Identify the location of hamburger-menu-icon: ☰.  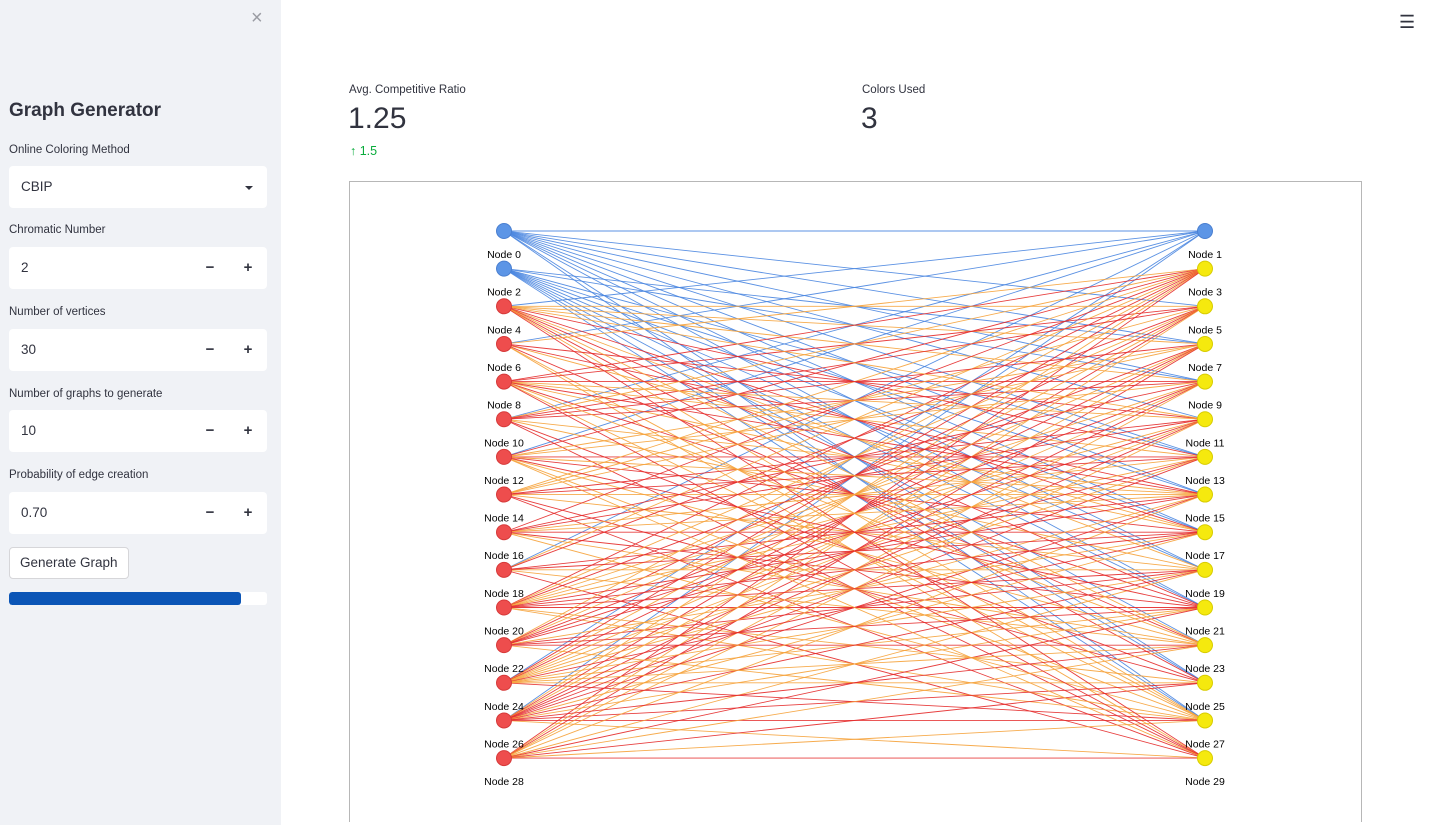
(1407, 22).